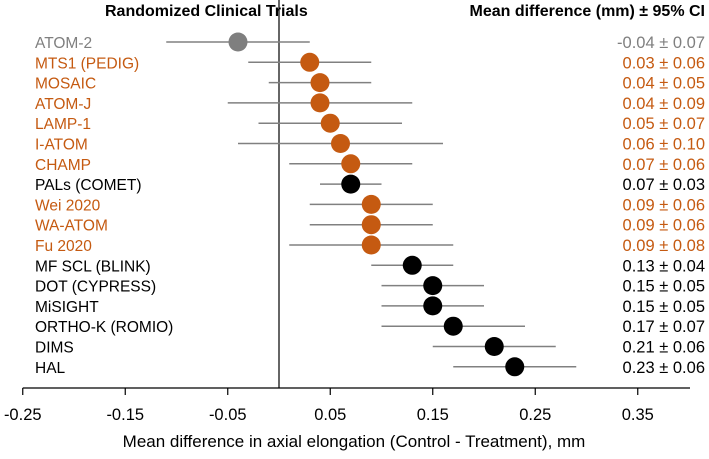 The width and height of the screenshot is (709, 459). What do you see at coordinates (664, 246) in the screenshot?
I see `mean-ci-label: 0.09 ± 0.08` at bounding box center [664, 246].